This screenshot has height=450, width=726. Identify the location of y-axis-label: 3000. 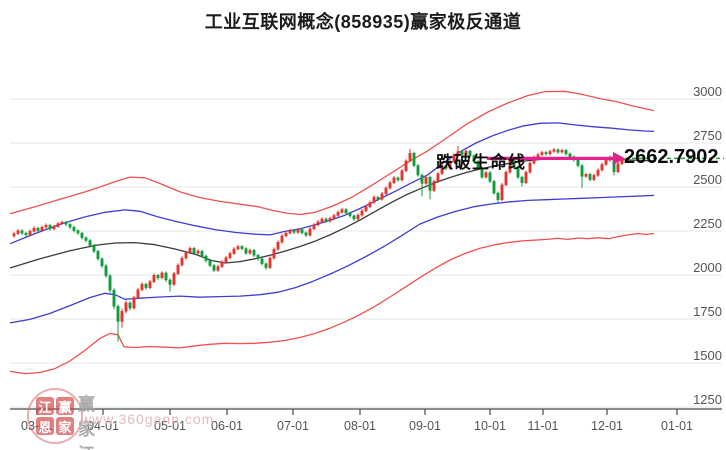
(707, 91).